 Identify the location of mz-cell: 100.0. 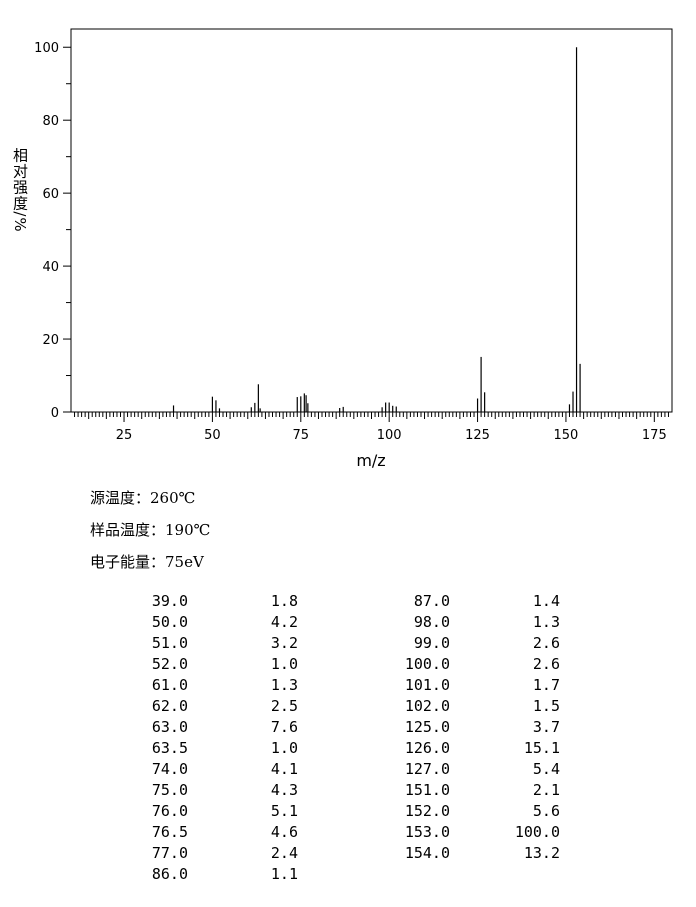
(427, 664).